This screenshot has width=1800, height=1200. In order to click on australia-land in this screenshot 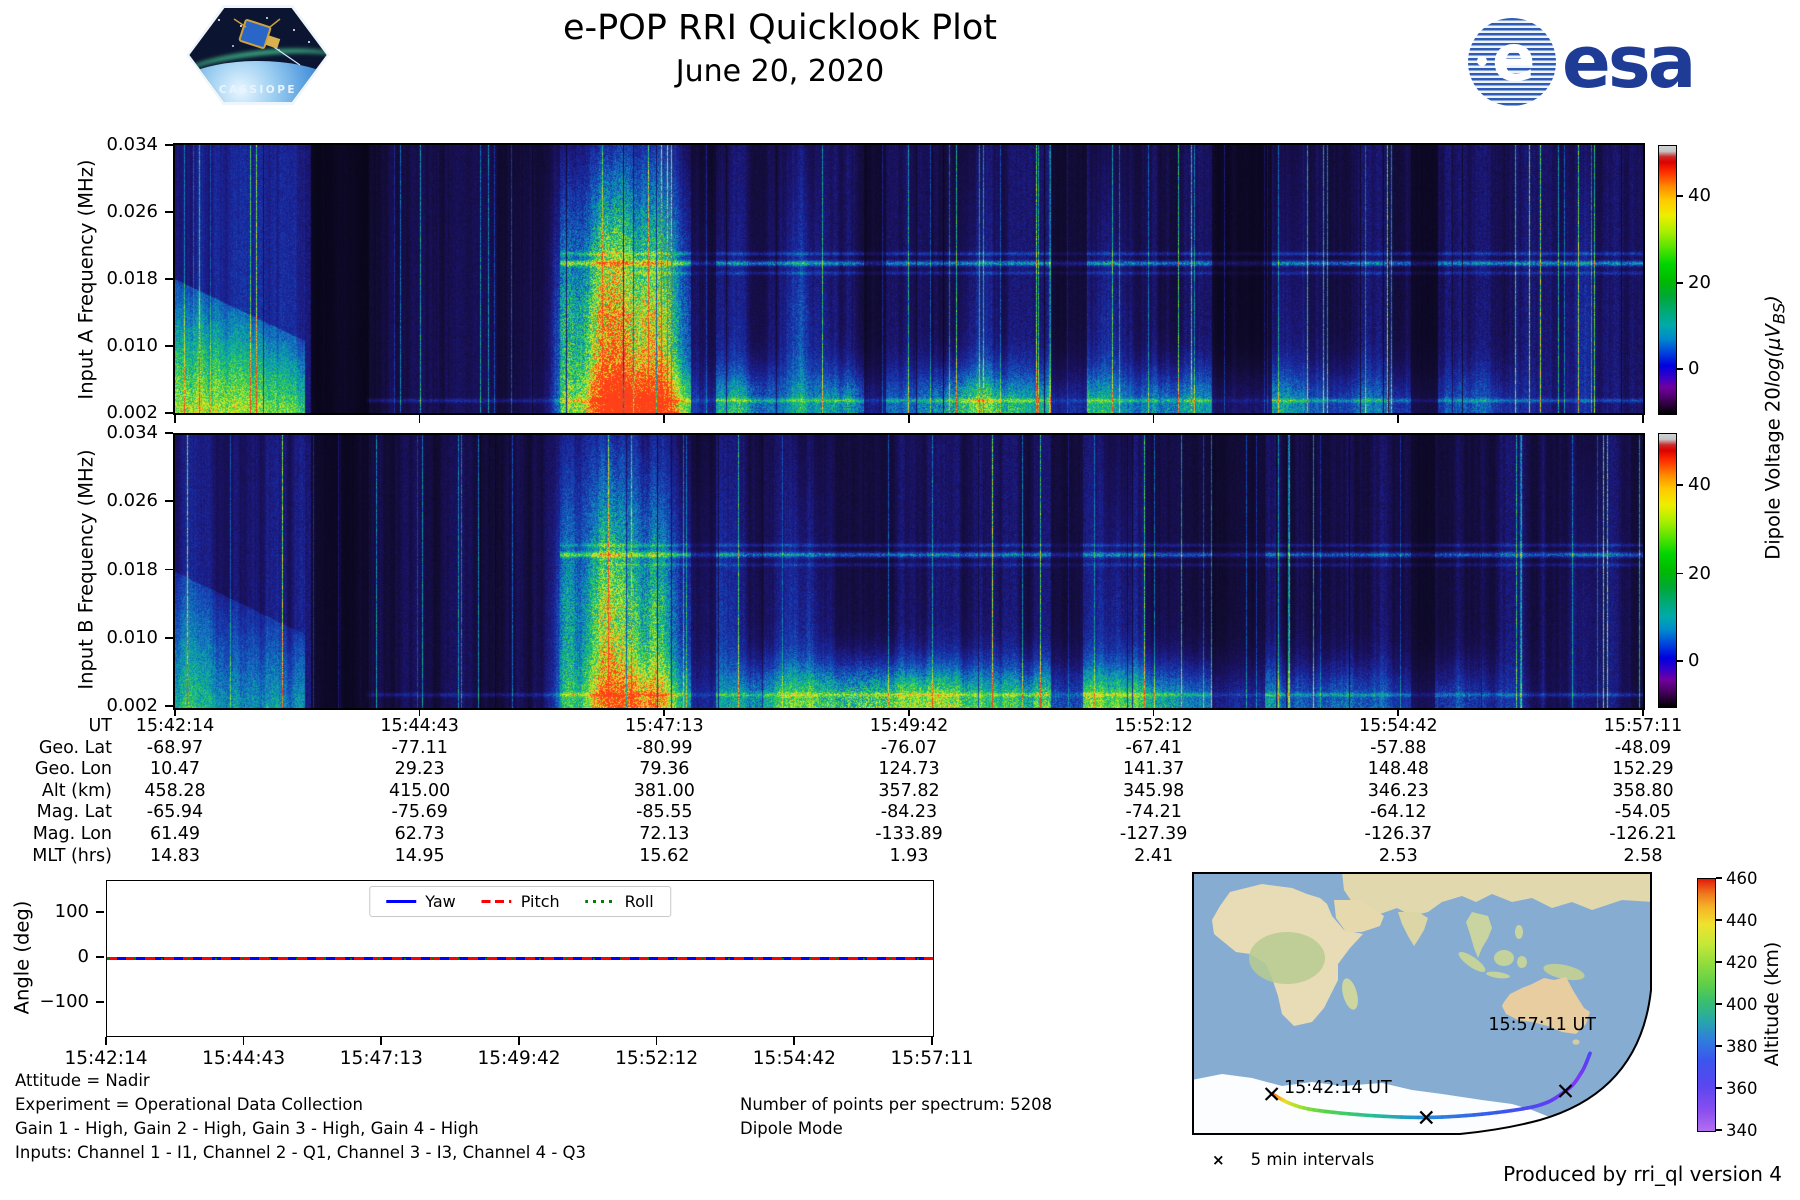, I will do `click(1546, 1005)`.